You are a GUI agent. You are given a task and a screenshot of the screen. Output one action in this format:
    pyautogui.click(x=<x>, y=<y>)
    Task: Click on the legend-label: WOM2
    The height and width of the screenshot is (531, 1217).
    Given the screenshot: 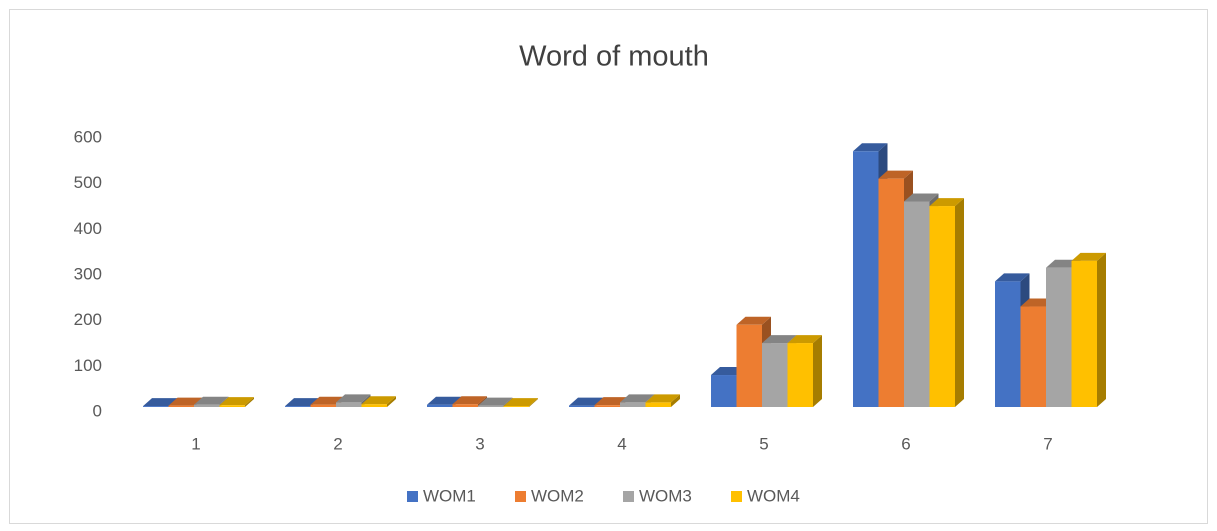 What is the action you would take?
    pyautogui.click(x=557, y=495)
    